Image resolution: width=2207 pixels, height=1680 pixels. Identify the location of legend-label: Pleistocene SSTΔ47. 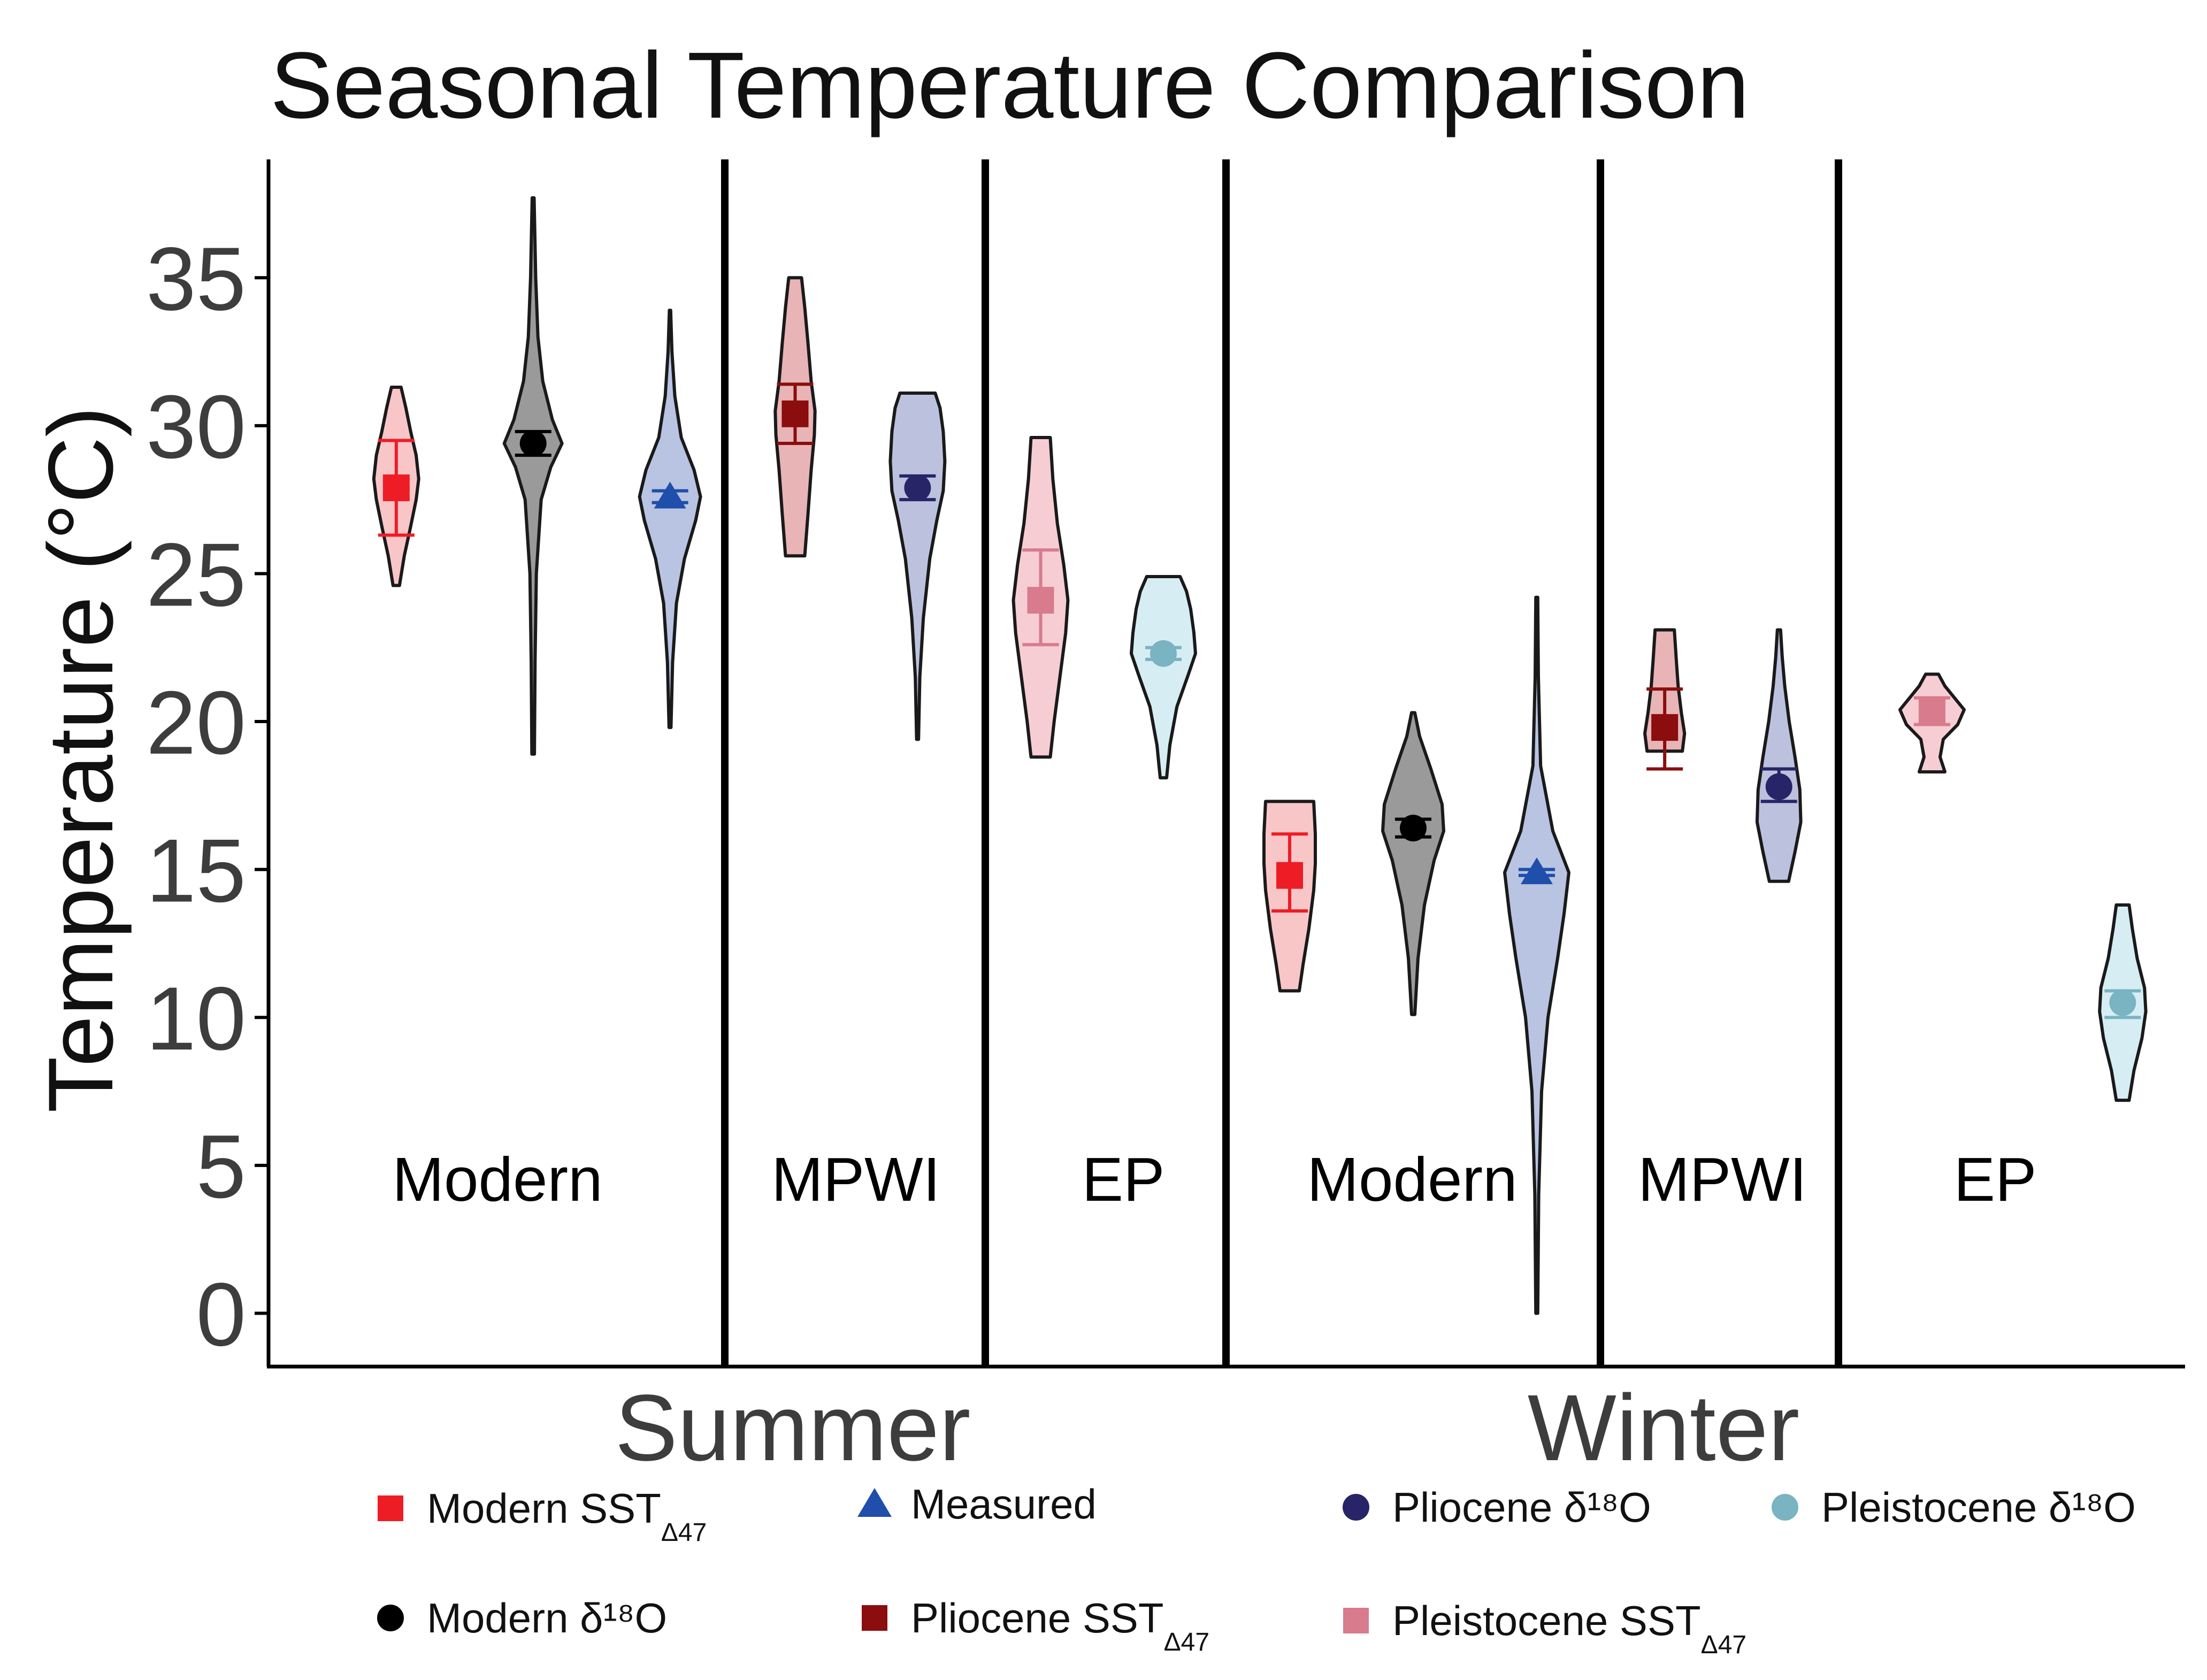
(1569, 1628).